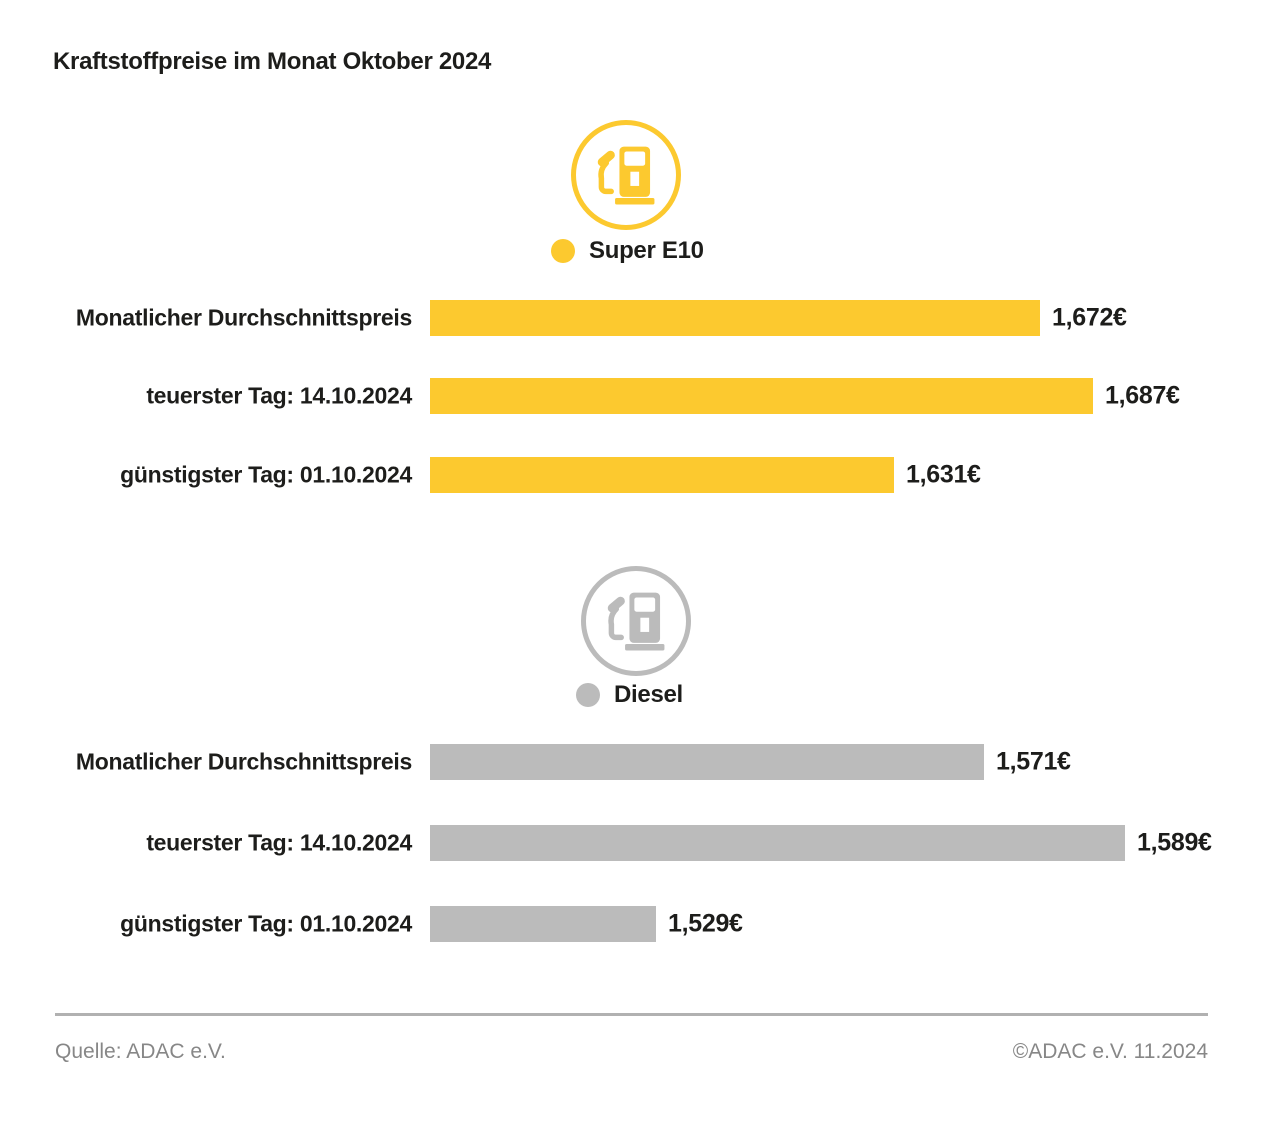 This screenshot has width=1280, height=1134. Describe the element at coordinates (943, 474) in the screenshot. I see `price-value: 1,631€` at that location.